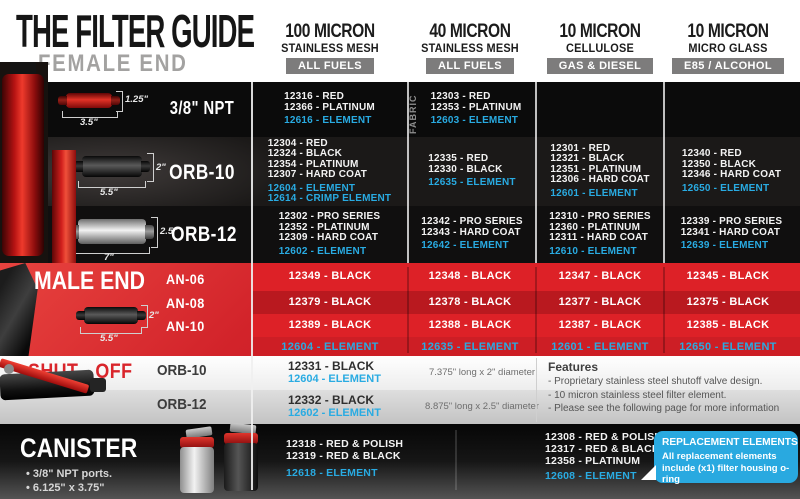 The image size is (800, 499). I want to click on red-filter-photo, so click(89, 100).